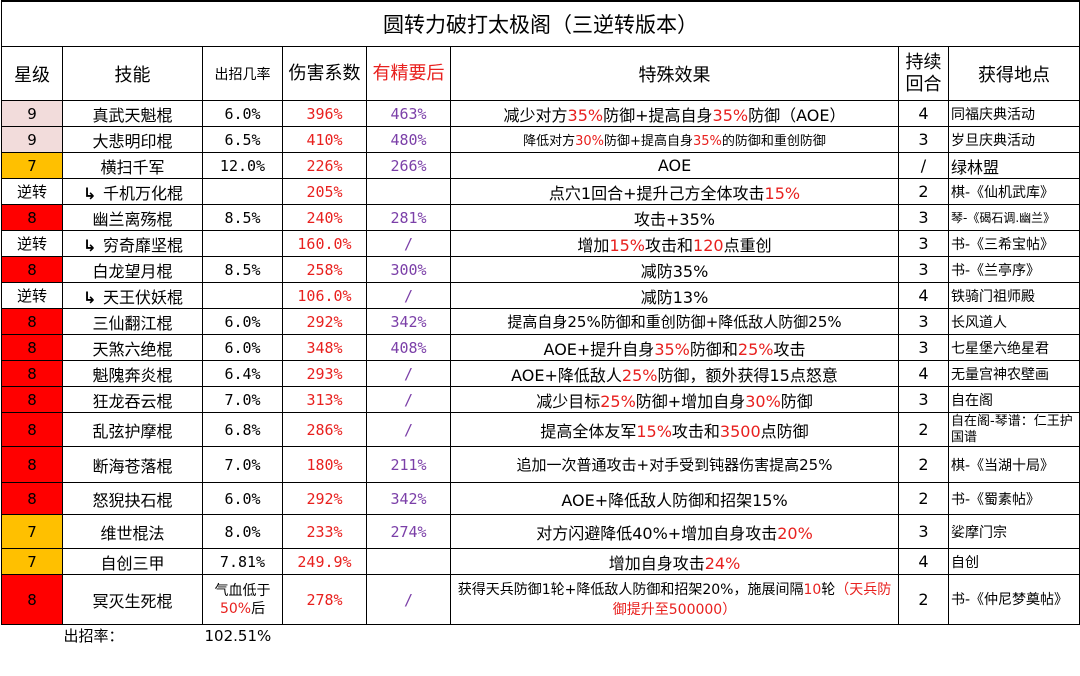 The image size is (1080, 676). What do you see at coordinates (32, 295) in the screenshot?
I see `star-cell: 逆转` at bounding box center [32, 295].